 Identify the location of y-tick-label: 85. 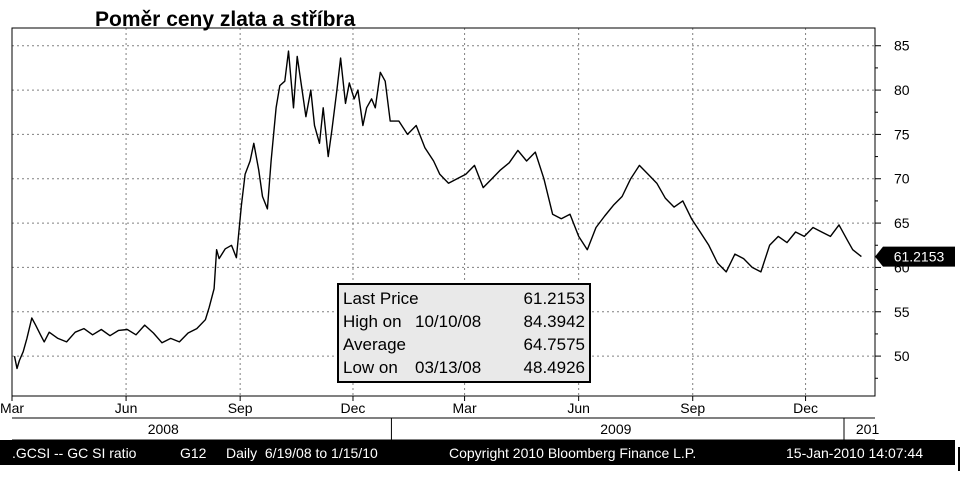
(902, 46).